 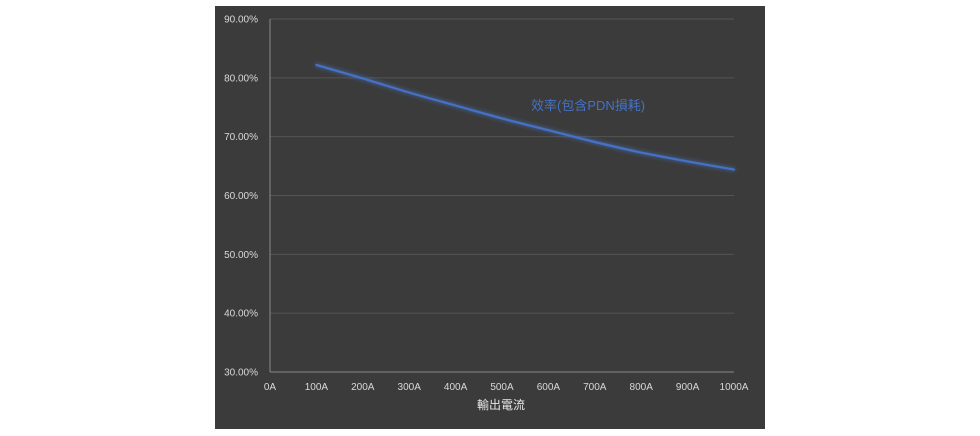 I want to click on x-tick-label: 900A, so click(x=688, y=387).